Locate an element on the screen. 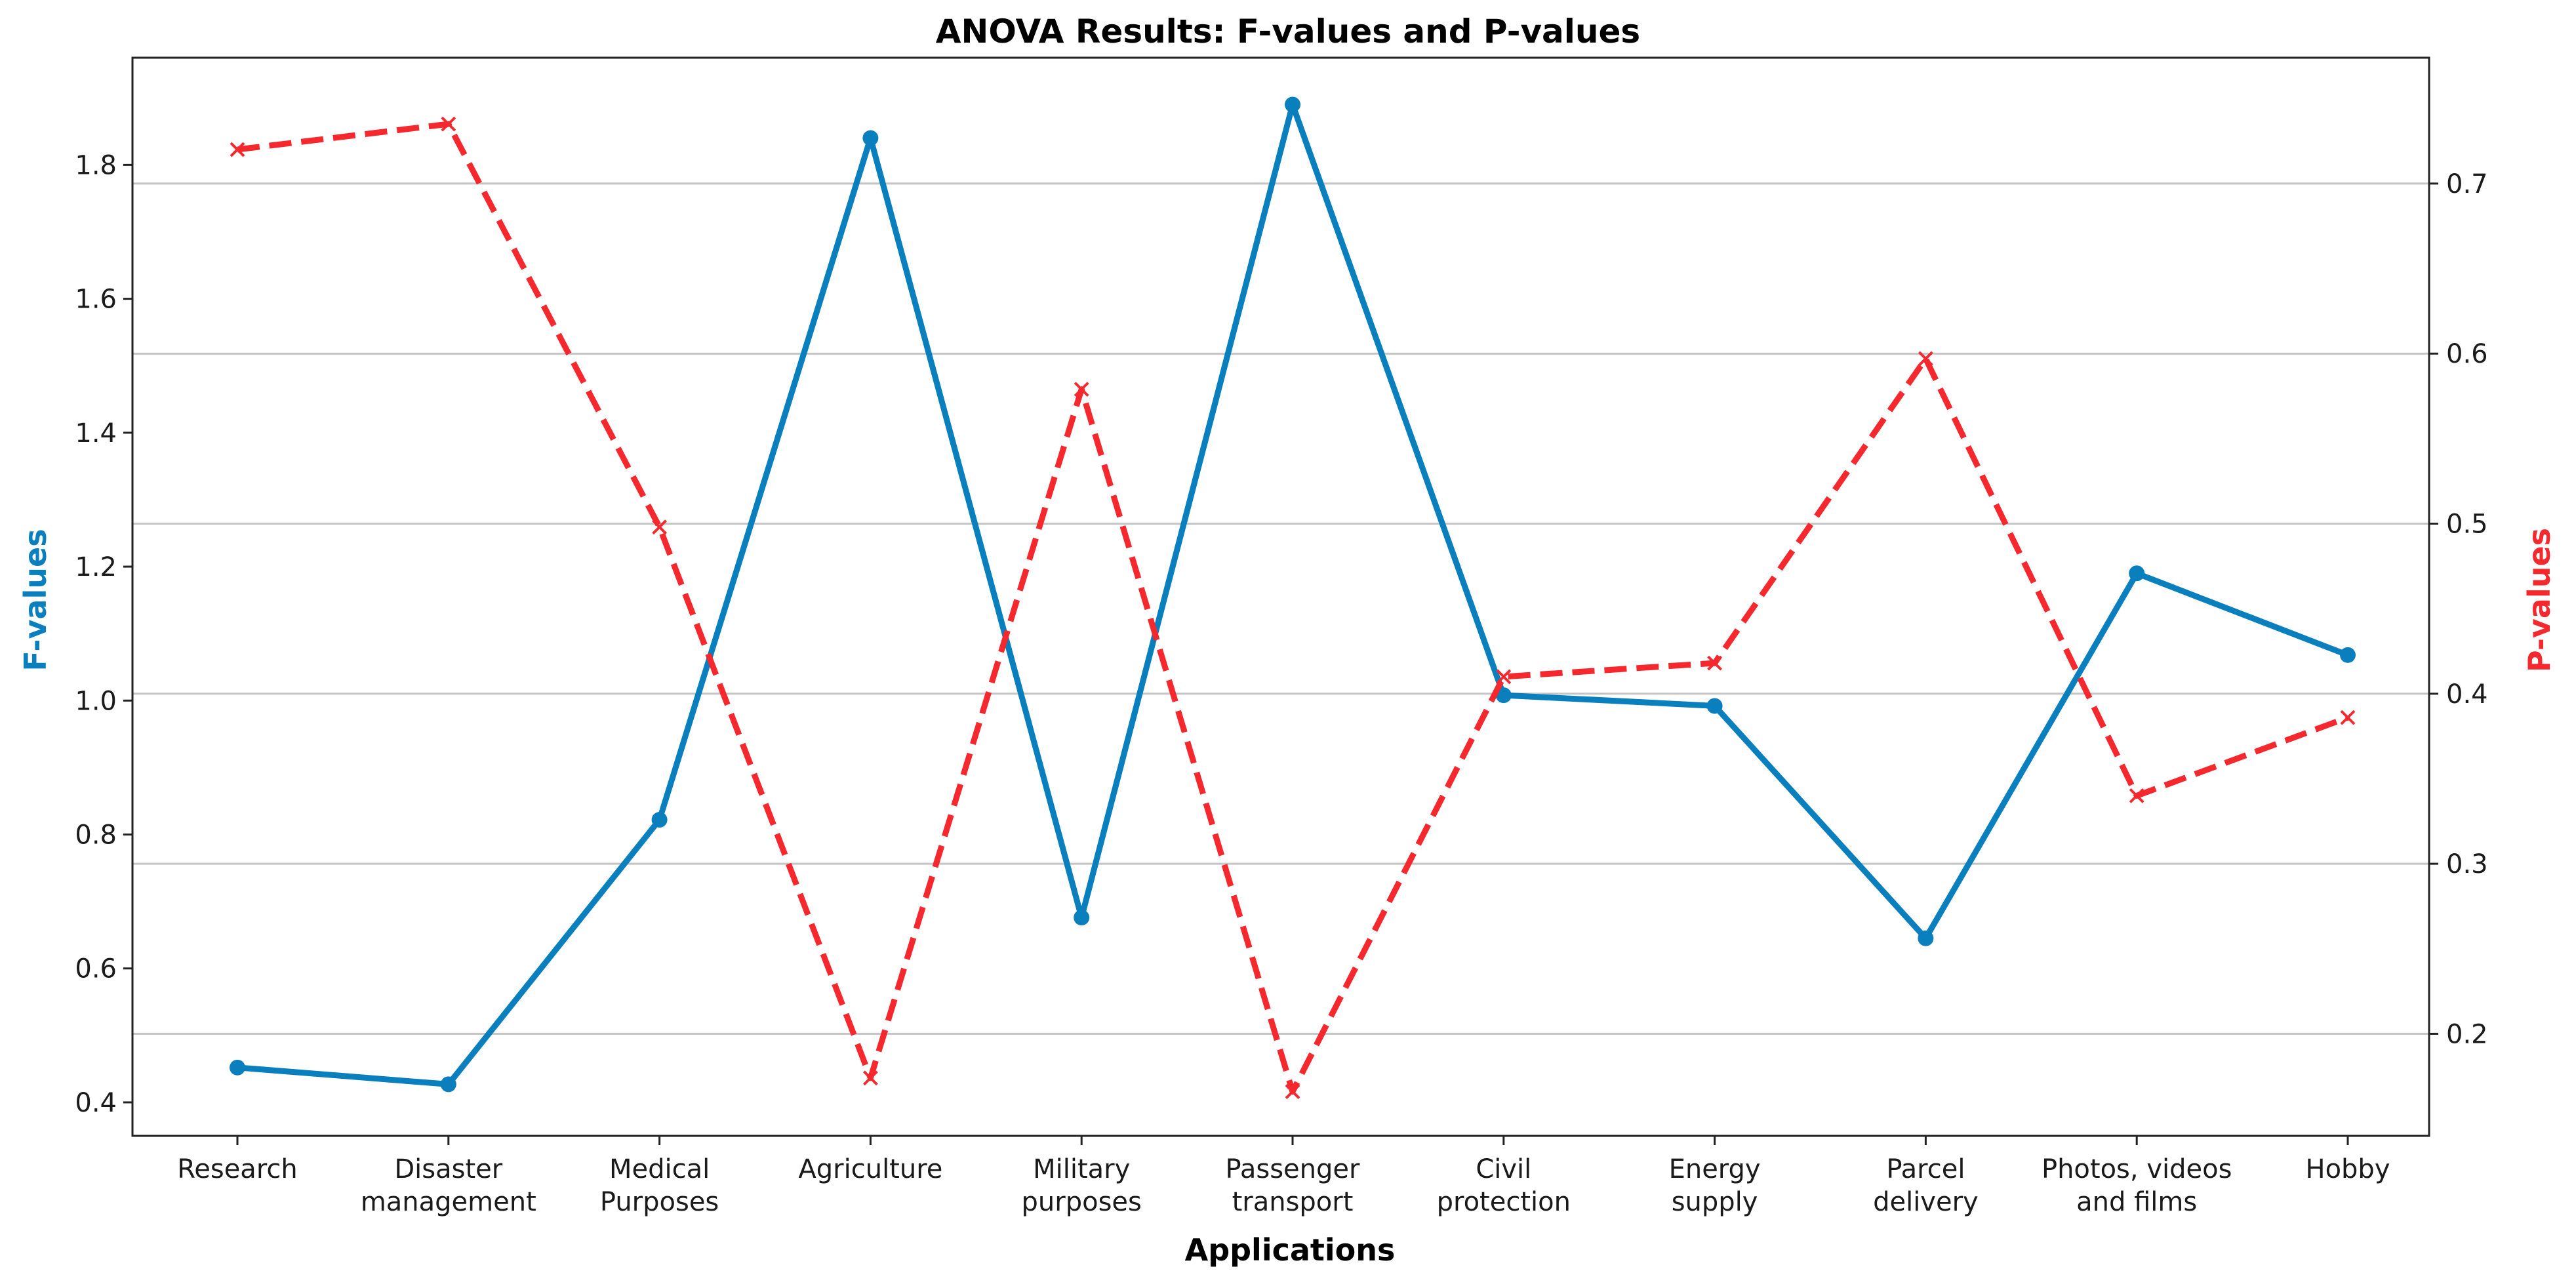 The image size is (2576, 1288). x-axis-category-label: Civil protection is located at coordinates (1504, 1185).